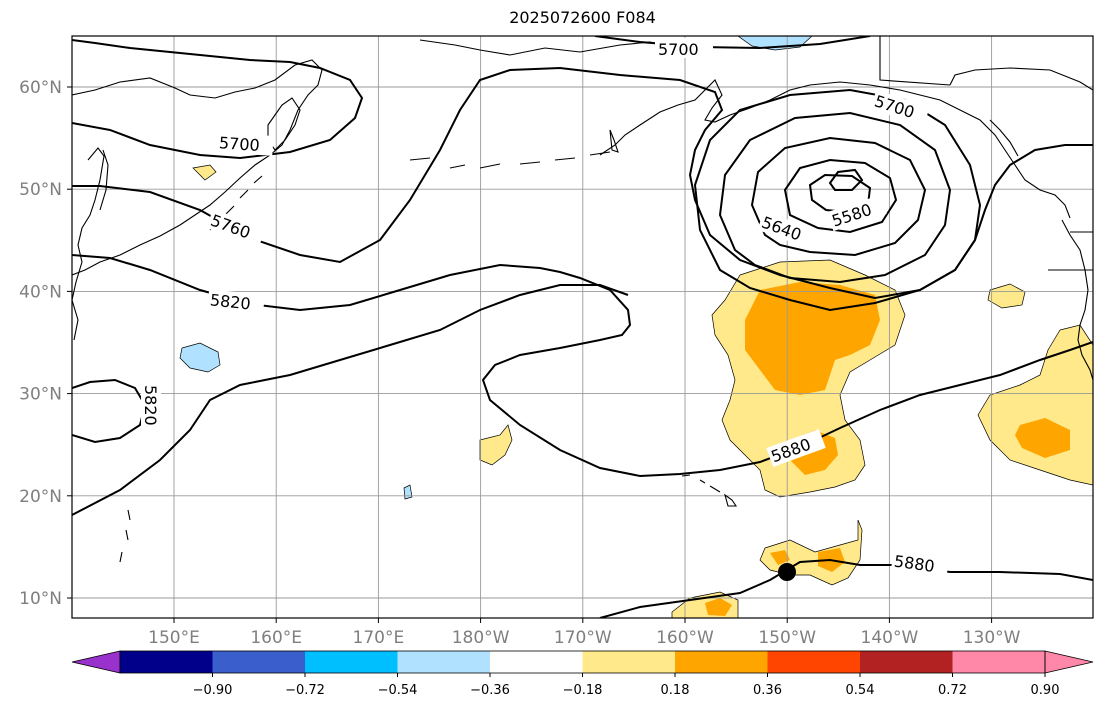 This screenshot has height=712, width=1105. What do you see at coordinates (481, 638) in the screenshot?
I see `longitude-label: 180°W` at bounding box center [481, 638].